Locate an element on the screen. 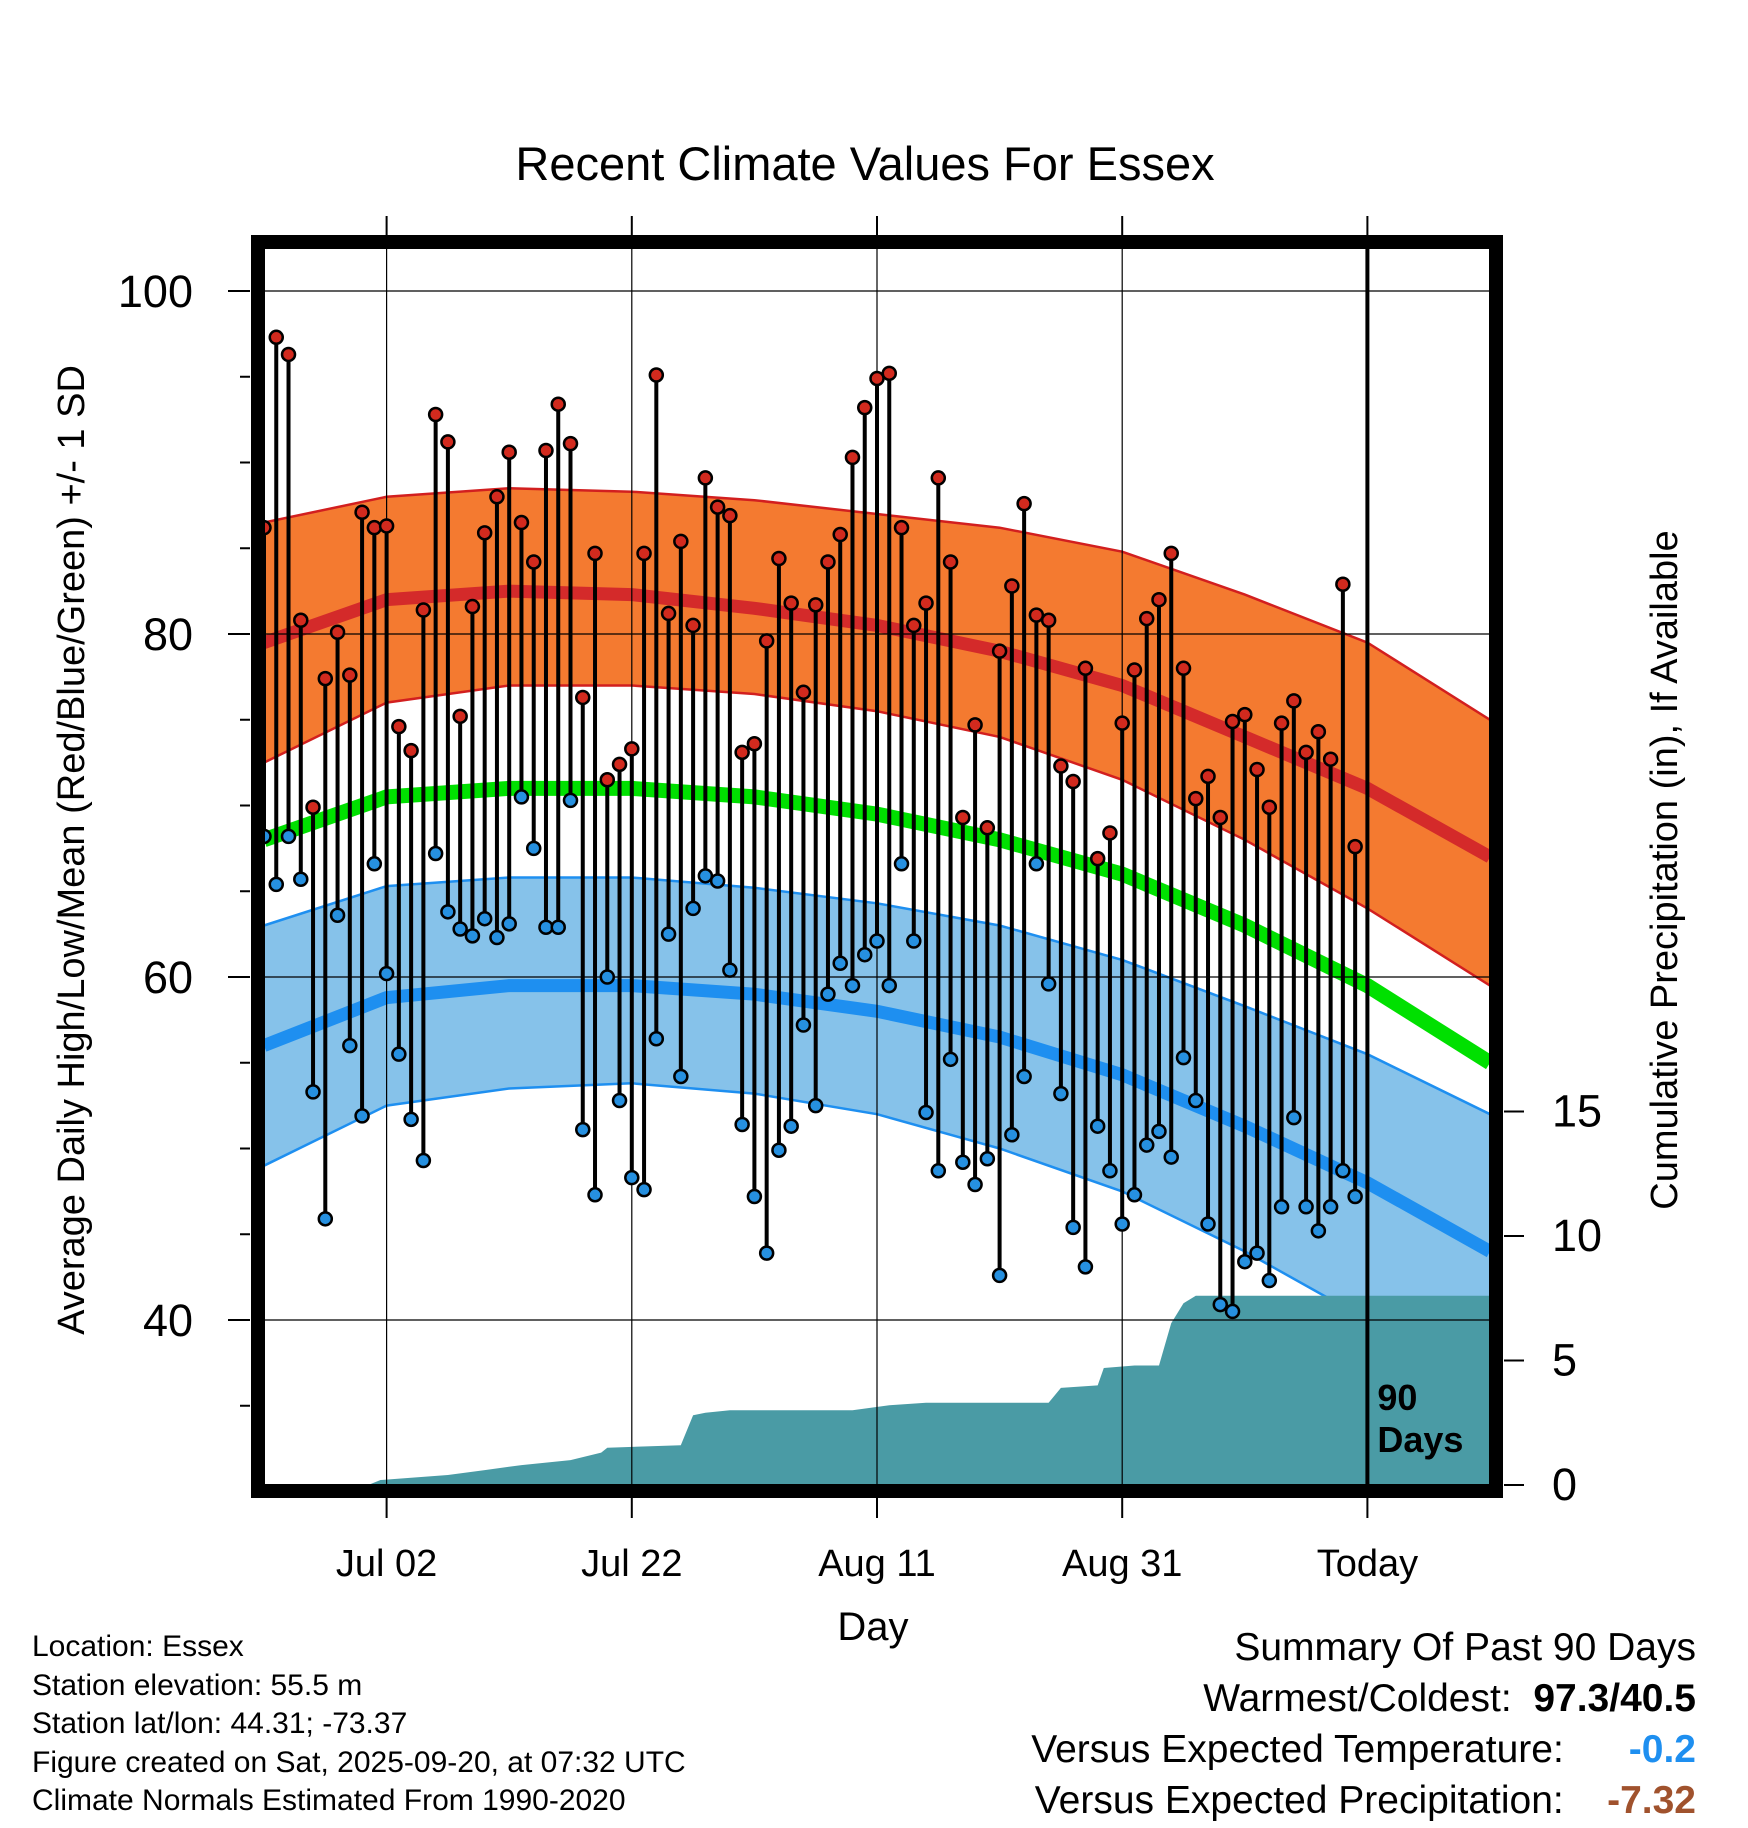  warm-cold-value: 97.3/40.5 is located at coordinates (1614, 1698).